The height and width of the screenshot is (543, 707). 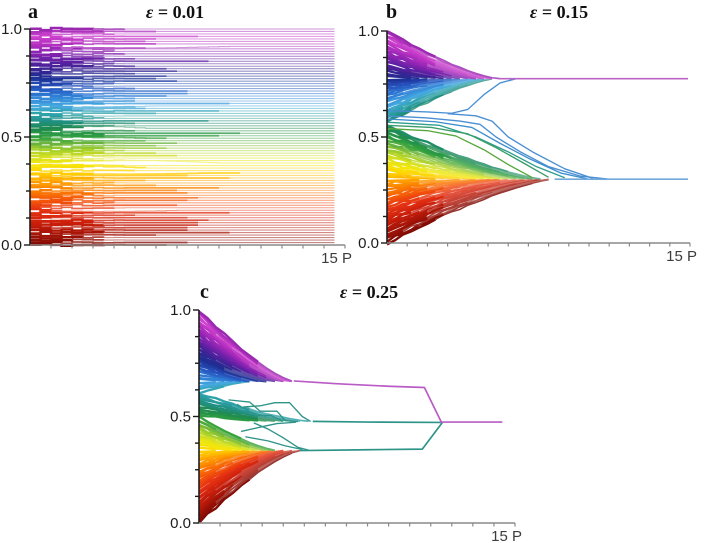 What do you see at coordinates (343, 292) in the screenshot?
I see `epsilon-symbol: ε` at bounding box center [343, 292].